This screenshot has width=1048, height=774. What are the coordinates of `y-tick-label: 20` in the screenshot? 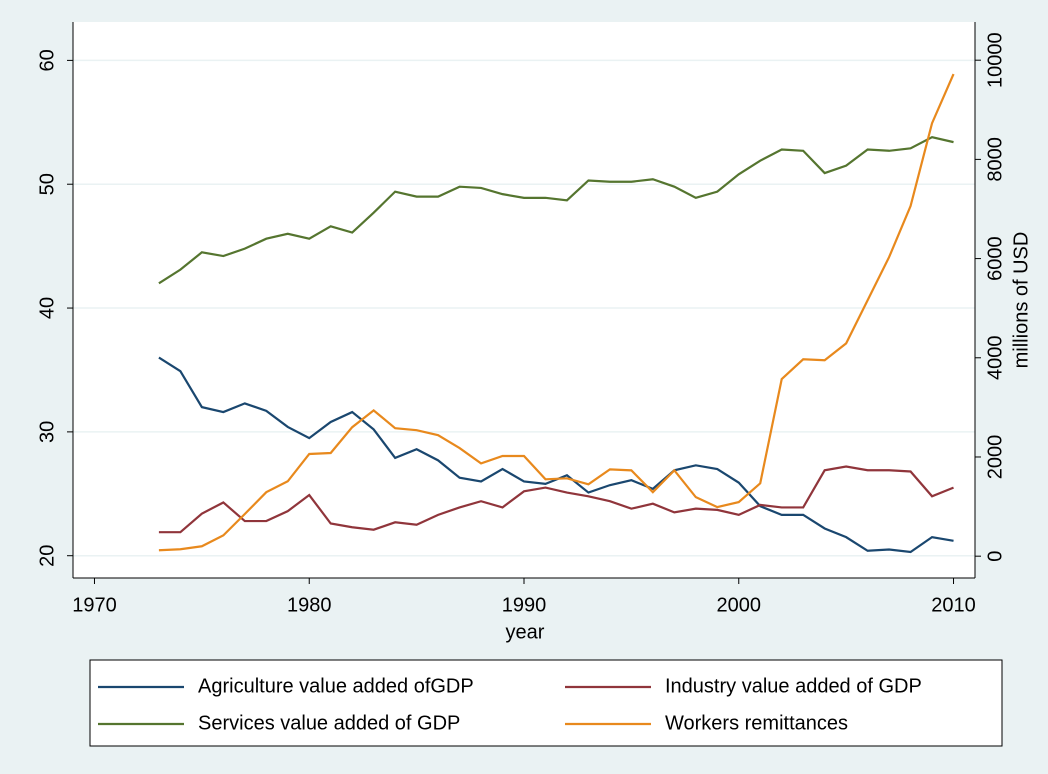 It's located at (47, 556).